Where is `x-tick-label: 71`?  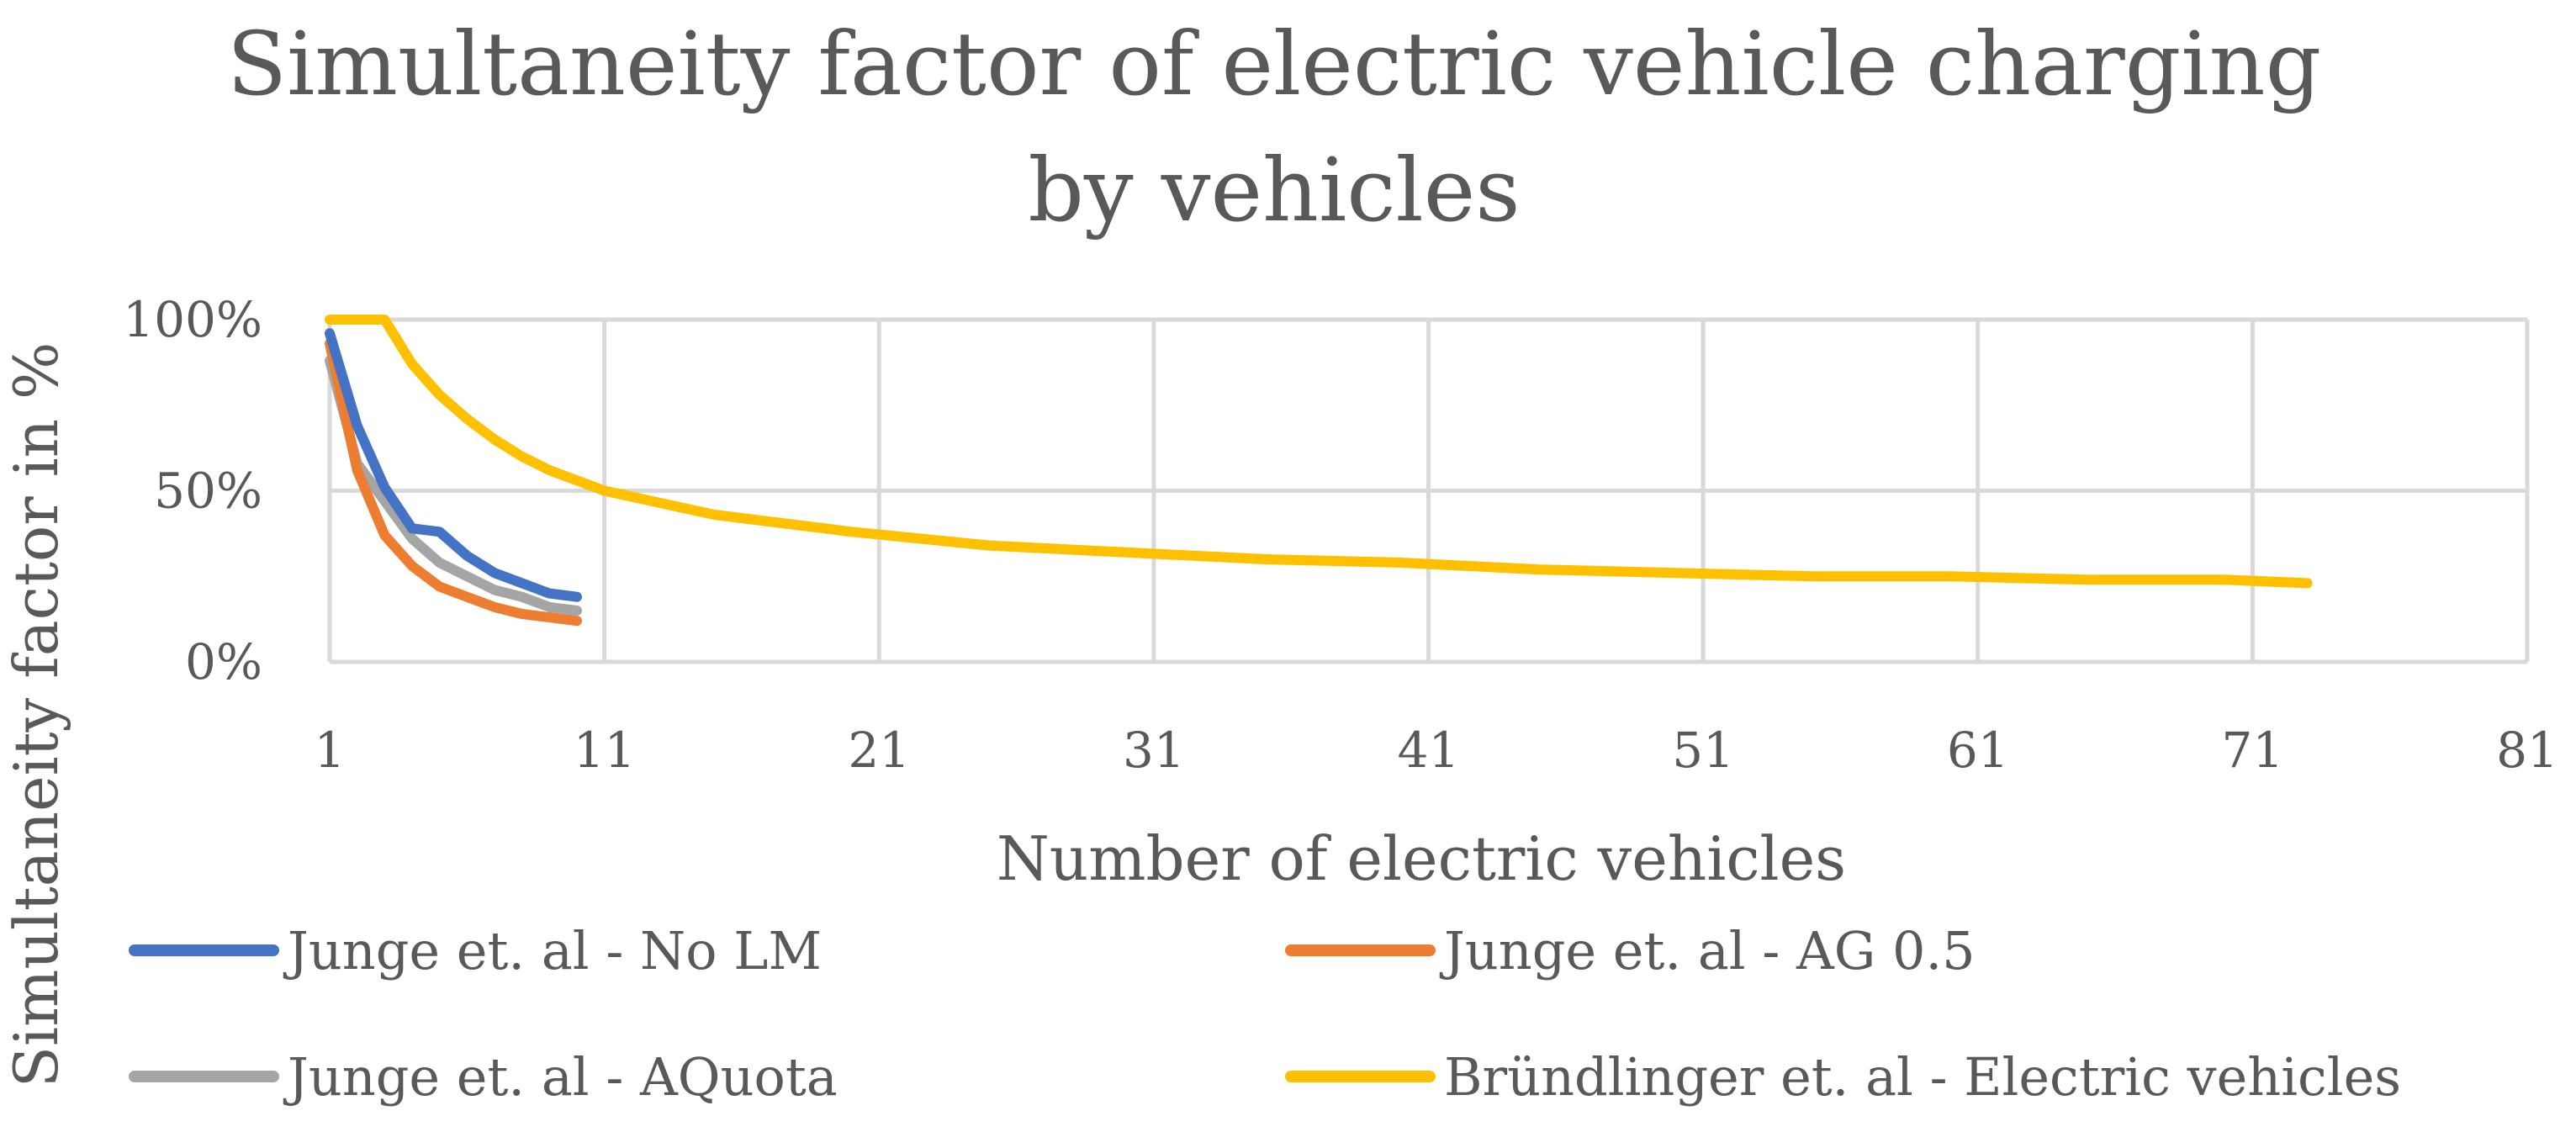 x-tick-label: 71 is located at coordinates (2252, 750).